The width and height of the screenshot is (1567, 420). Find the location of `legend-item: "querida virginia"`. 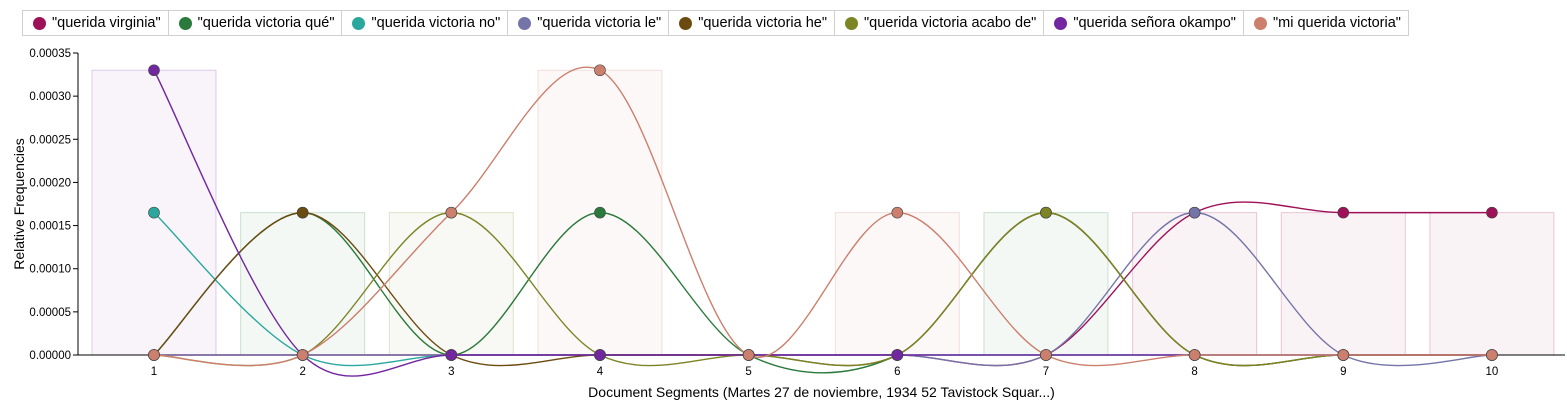

legend-item: "querida virginia" is located at coordinates (96, 23).